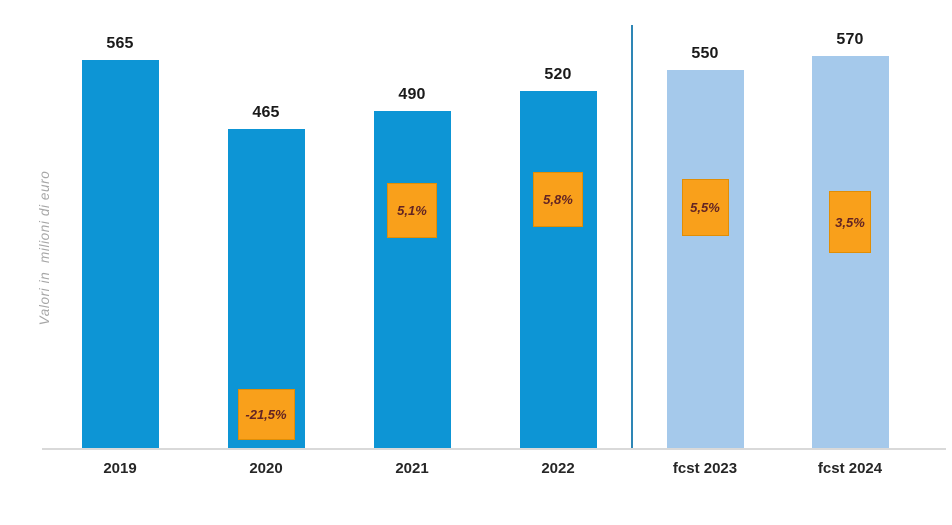 This screenshot has height=525, width=952. Describe the element at coordinates (412, 279) in the screenshot. I see `bar-2021` at that location.